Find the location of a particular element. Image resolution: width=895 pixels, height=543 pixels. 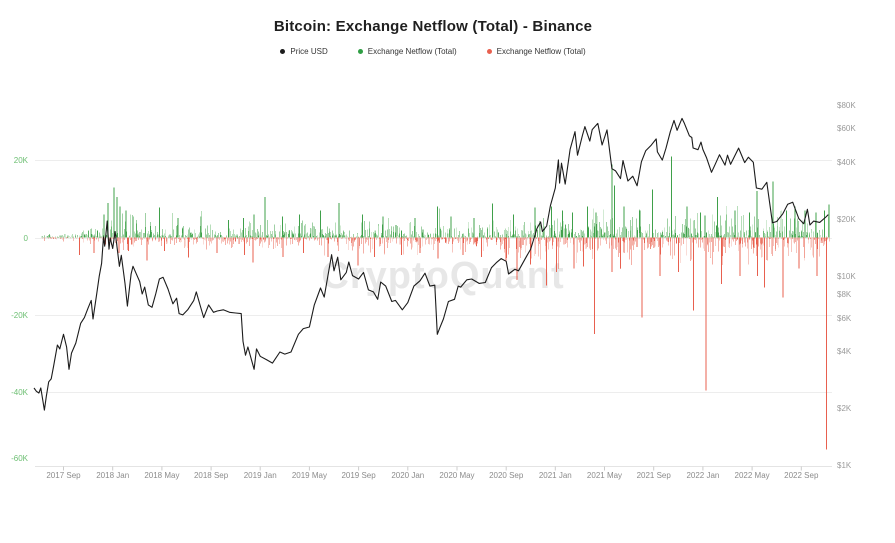

legend-item-netflow-negative: Exchange Netflow (Total) is located at coordinates (536, 51).